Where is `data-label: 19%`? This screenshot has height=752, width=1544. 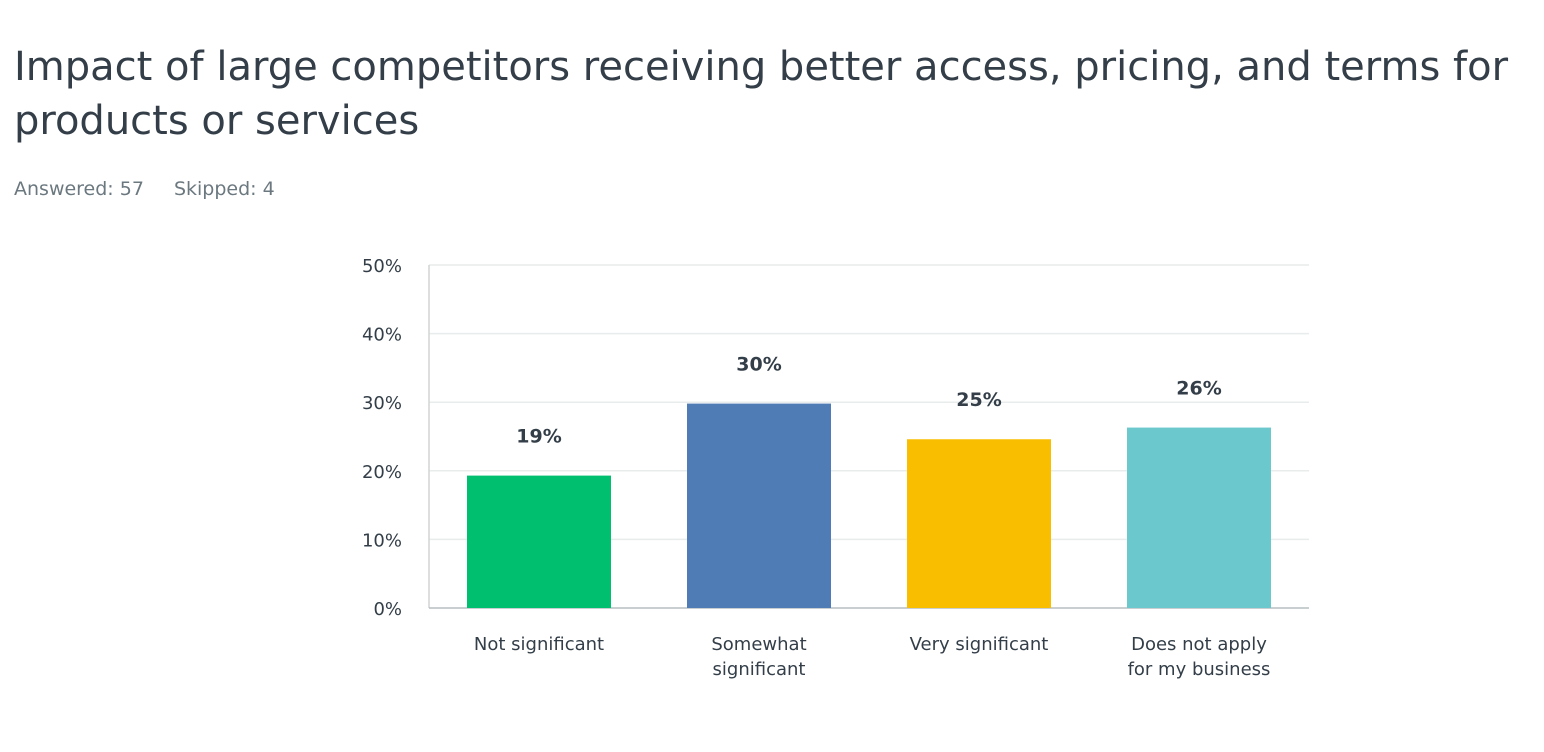 data-label: 19% is located at coordinates (538, 437).